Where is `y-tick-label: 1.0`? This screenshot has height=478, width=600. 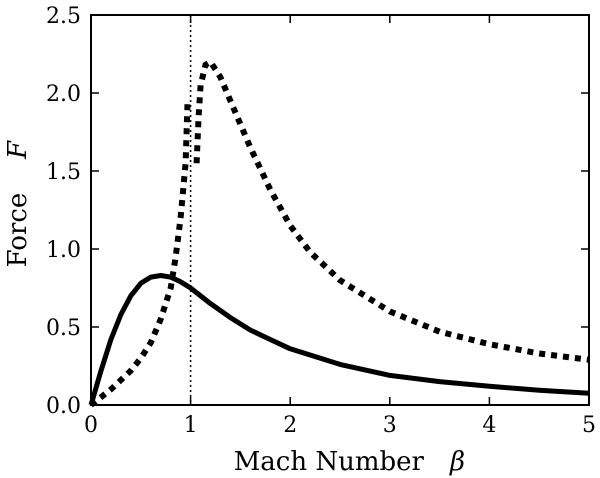
y-tick-label: 1.0 is located at coordinates (63, 250).